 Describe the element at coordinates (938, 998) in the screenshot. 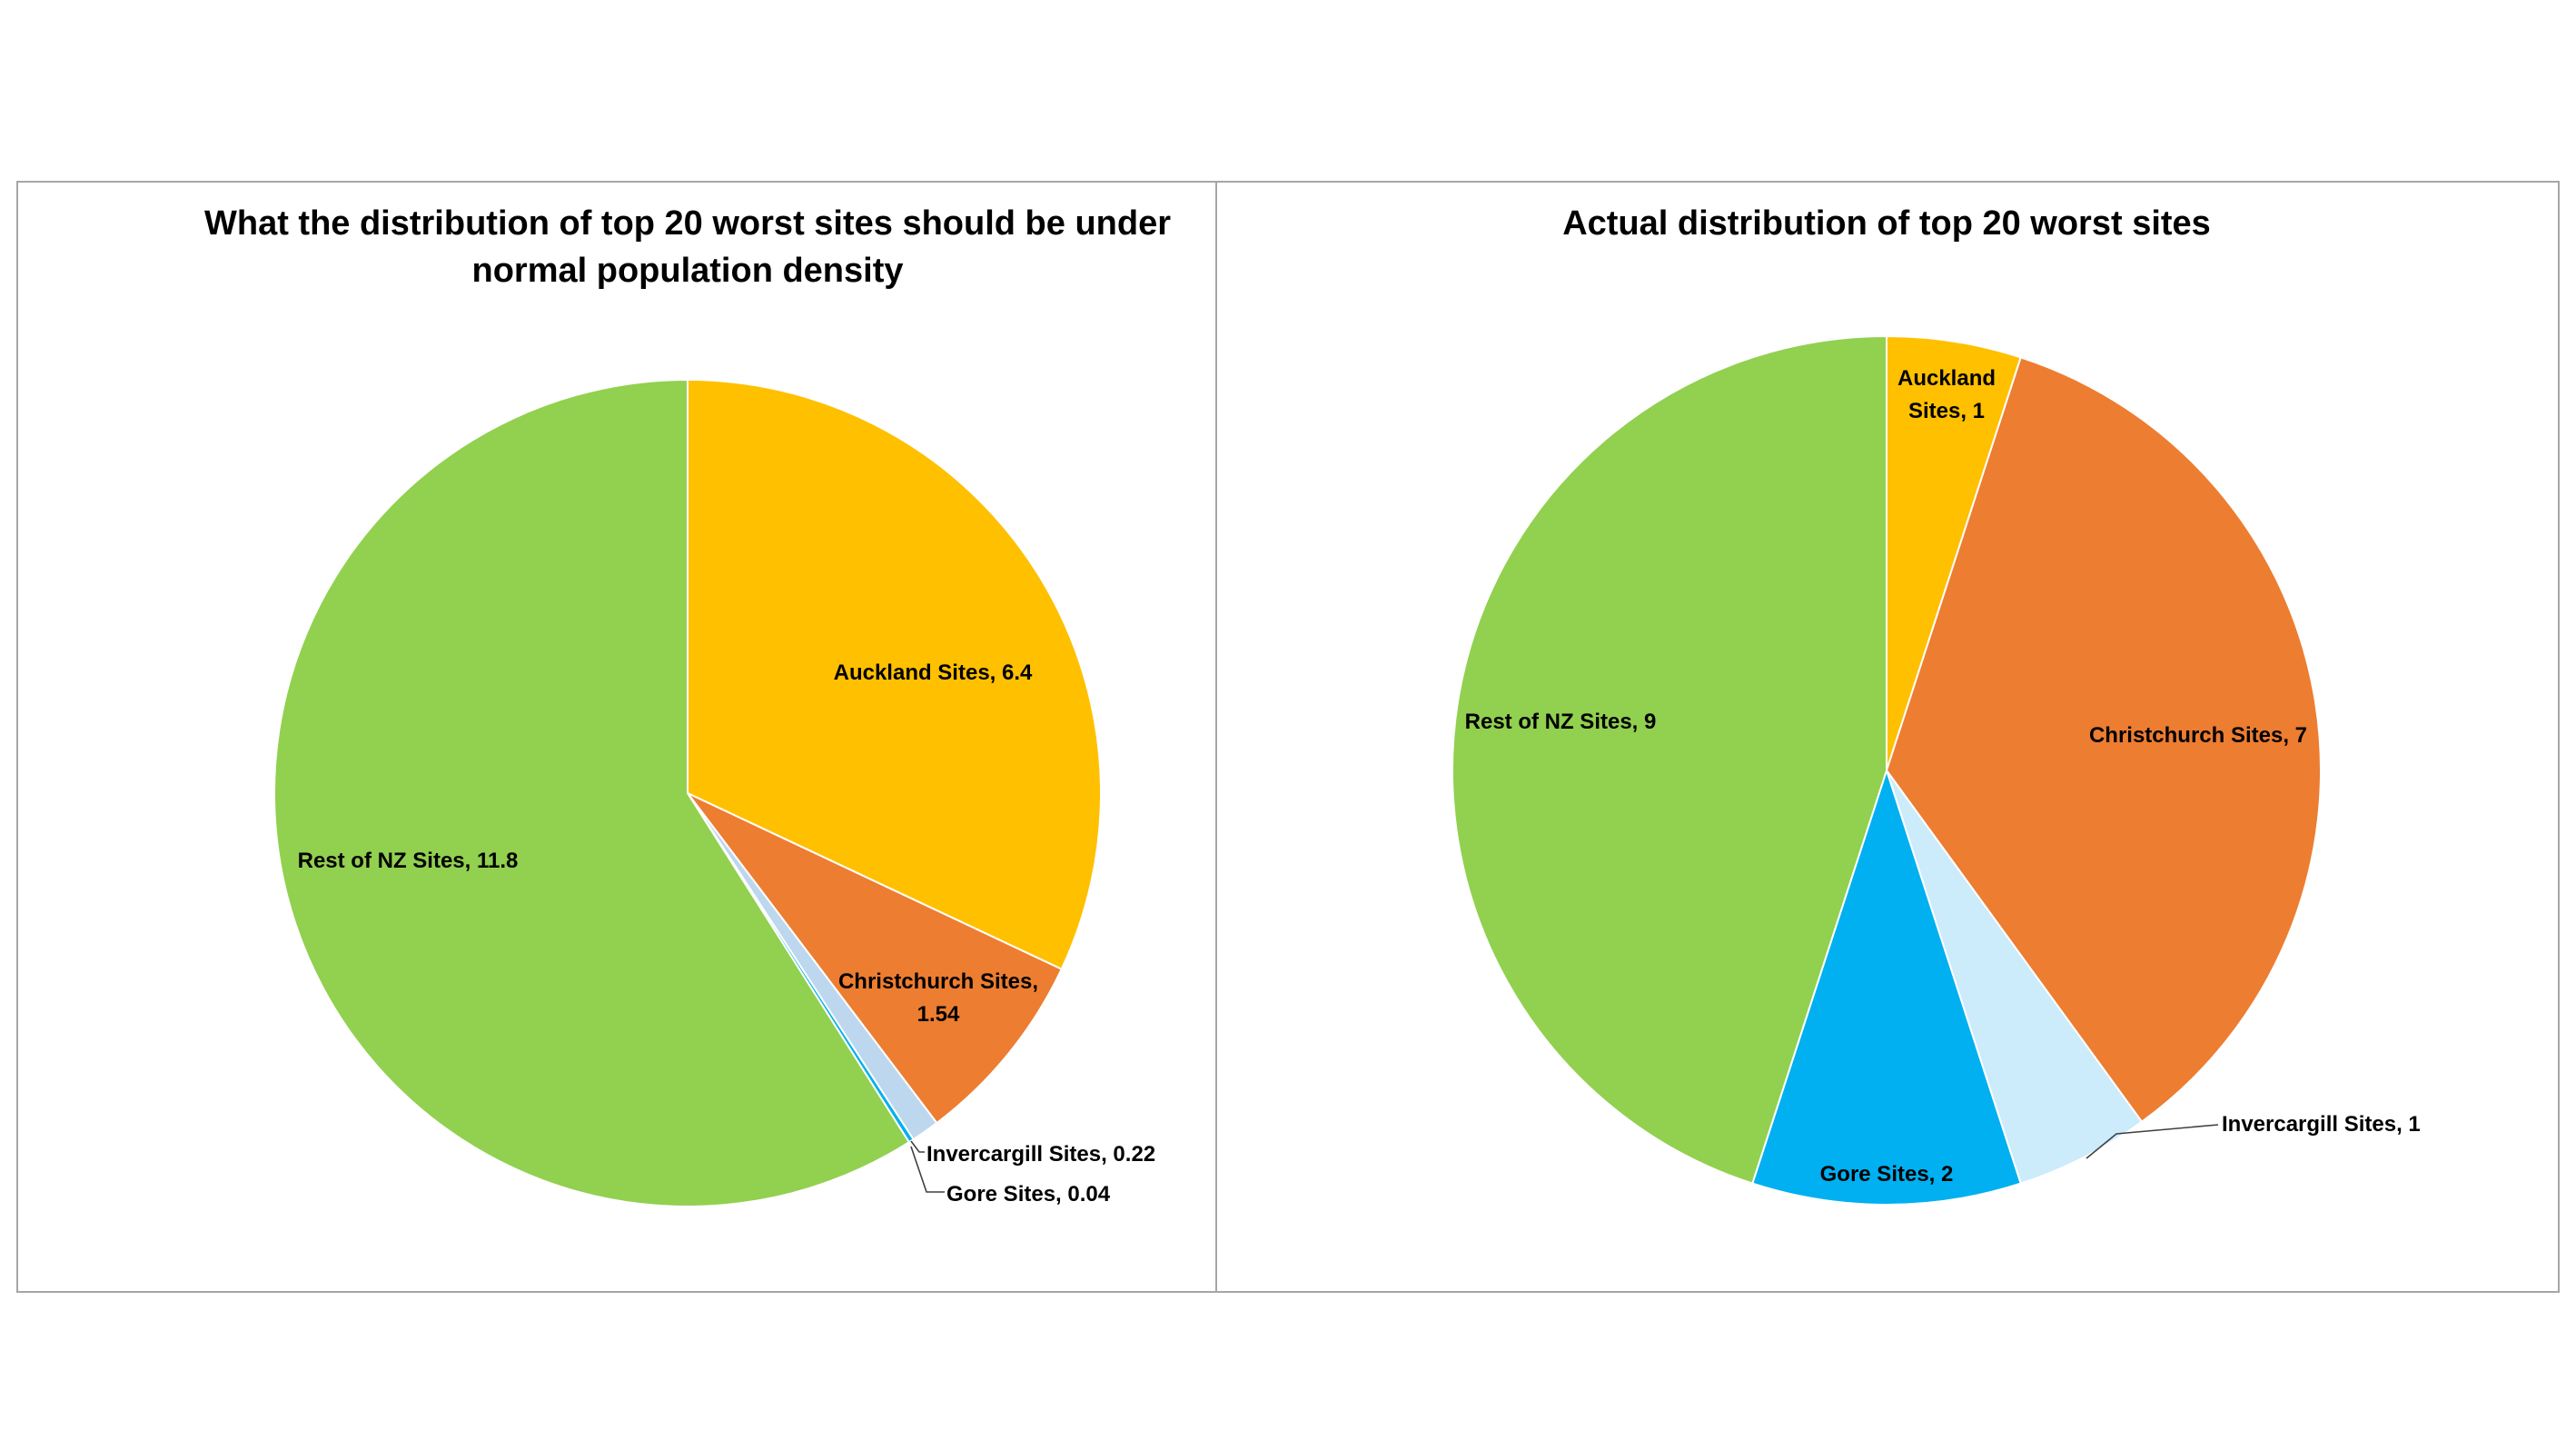

I see `slice-label-christchurch-sites: Christchurch Sites, 1.54` at that location.